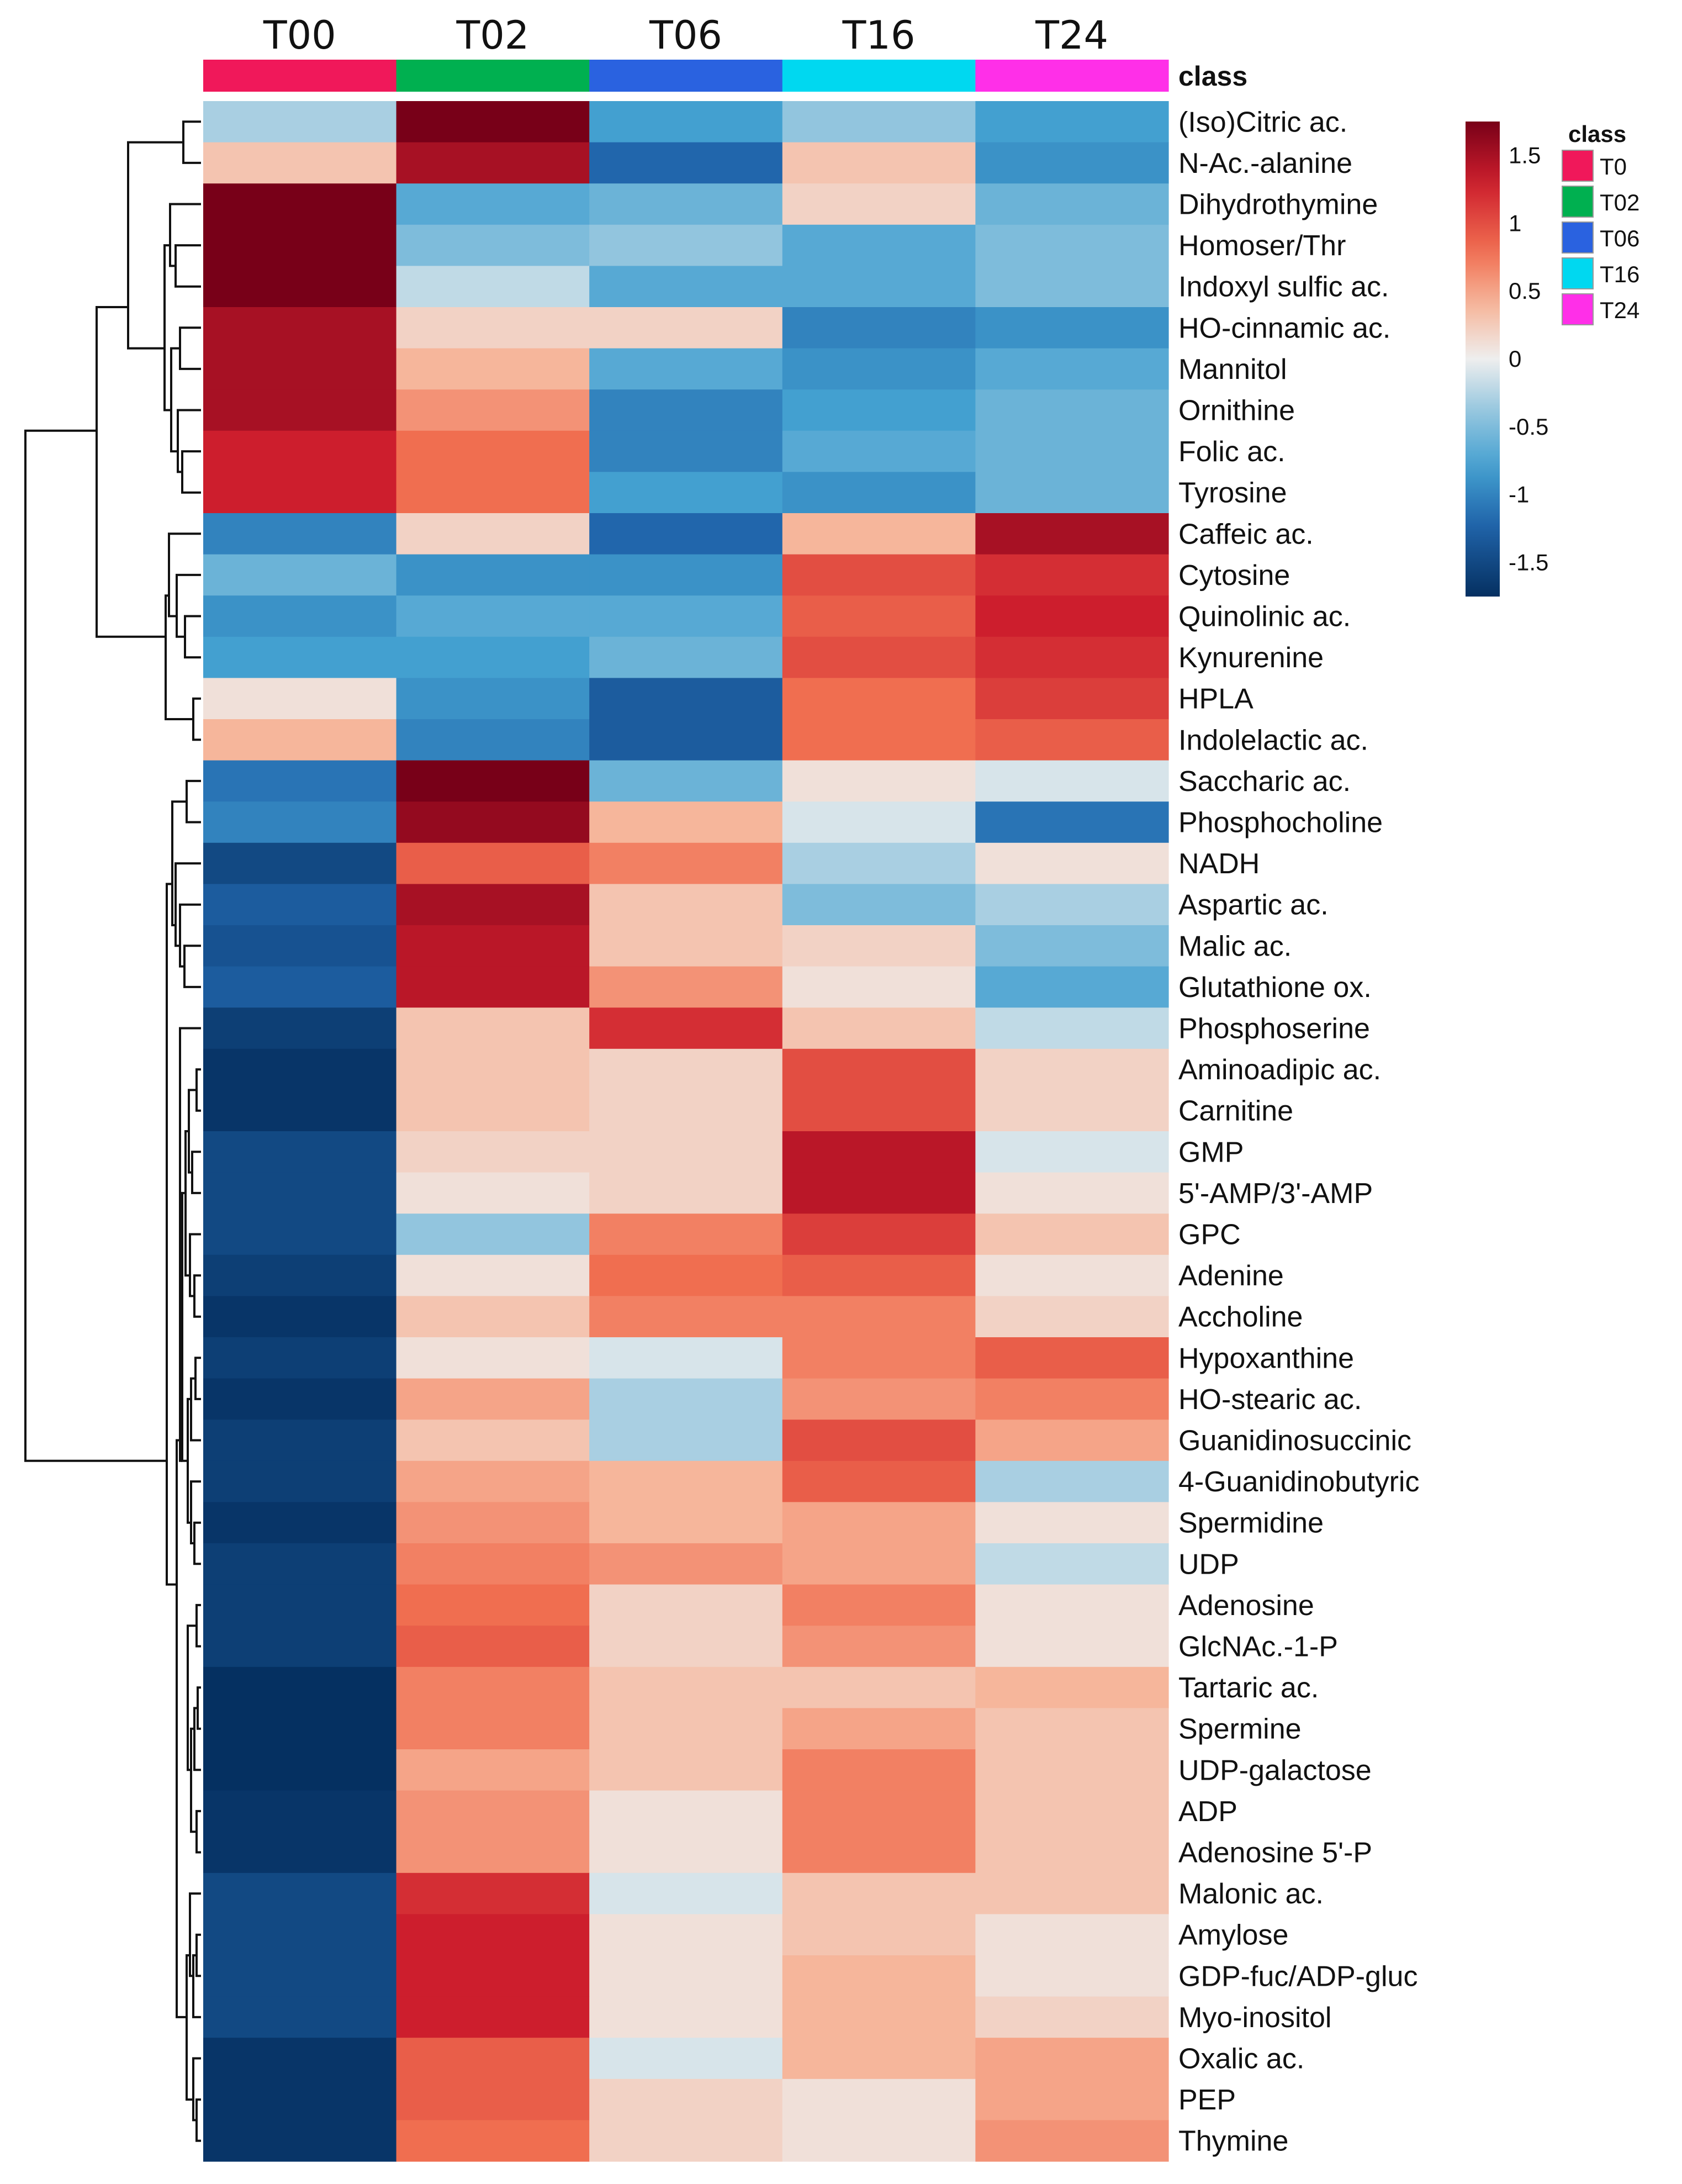 The image size is (1682, 2184). I want to click on row-label: Adenine, so click(1231, 1276).